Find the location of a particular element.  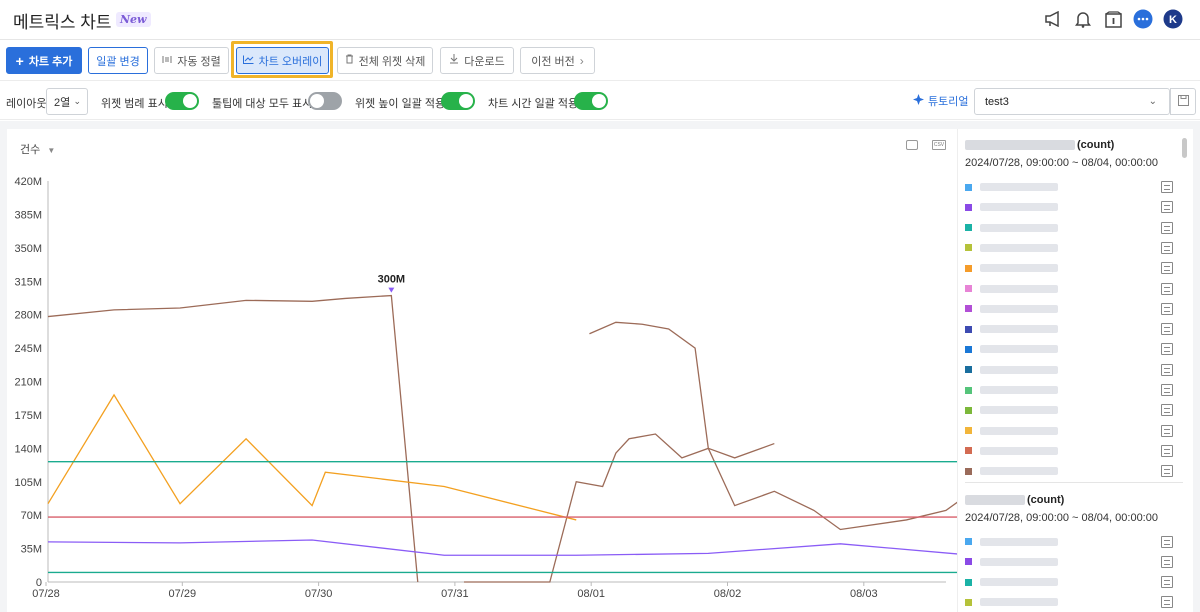

y-tick-label: 105M is located at coordinates (28, 483).